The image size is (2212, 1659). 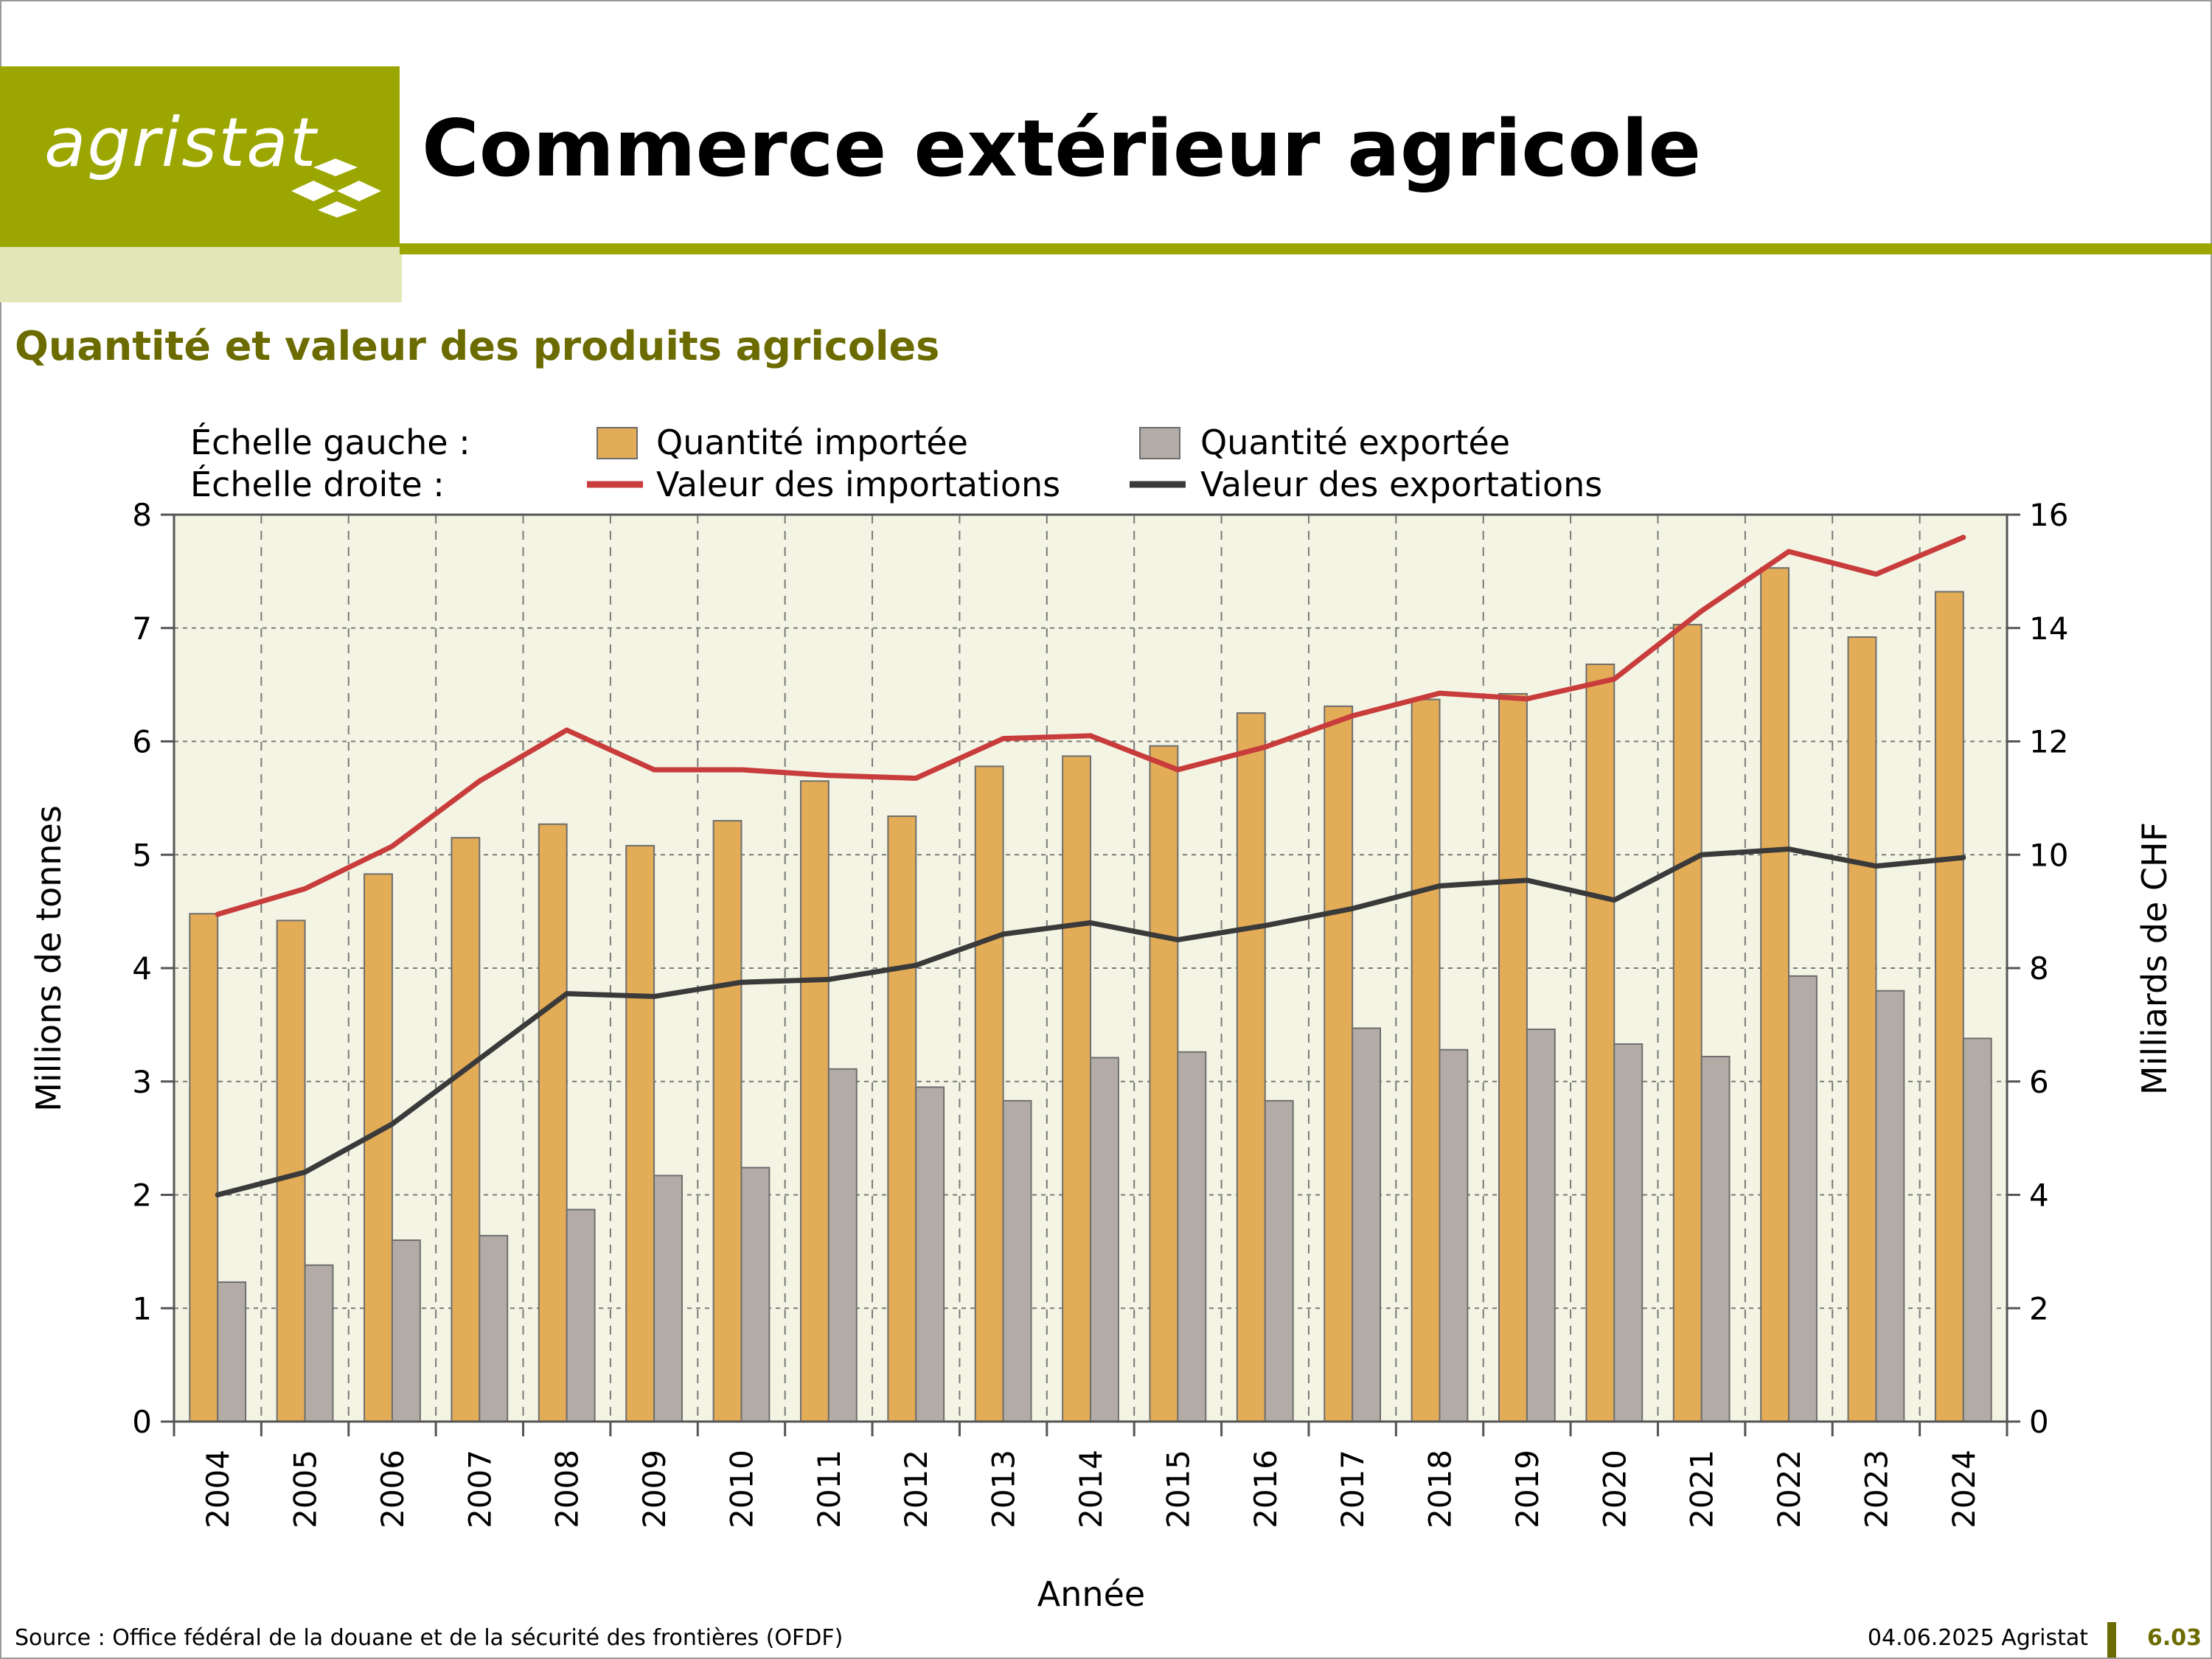 I want to click on x-tick-label: 2021, so click(x=1702, y=1489).